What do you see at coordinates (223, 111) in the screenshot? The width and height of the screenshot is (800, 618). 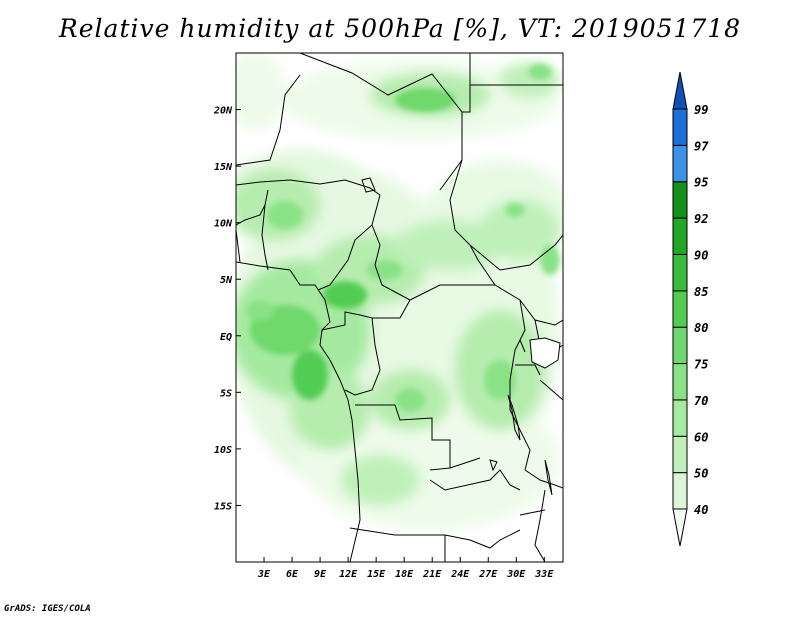 I see `lat-tick-label: 20N` at bounding box center [223, 111].